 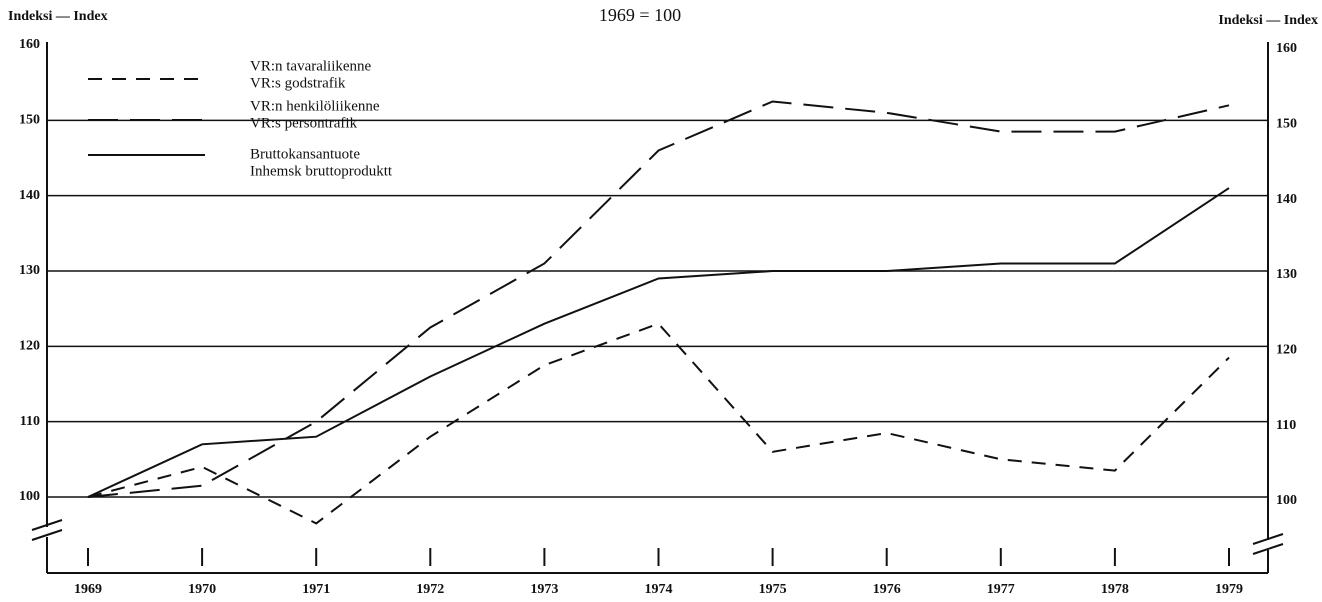 I want to click on chart-title: 1969 = 100, so click(x=640, y=15).